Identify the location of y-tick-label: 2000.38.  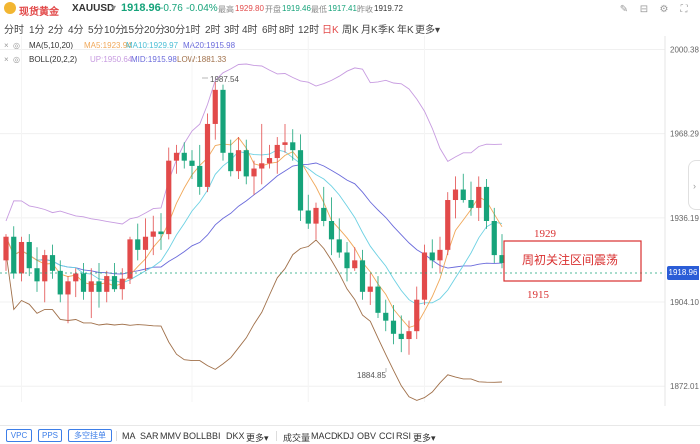
(684, 49).